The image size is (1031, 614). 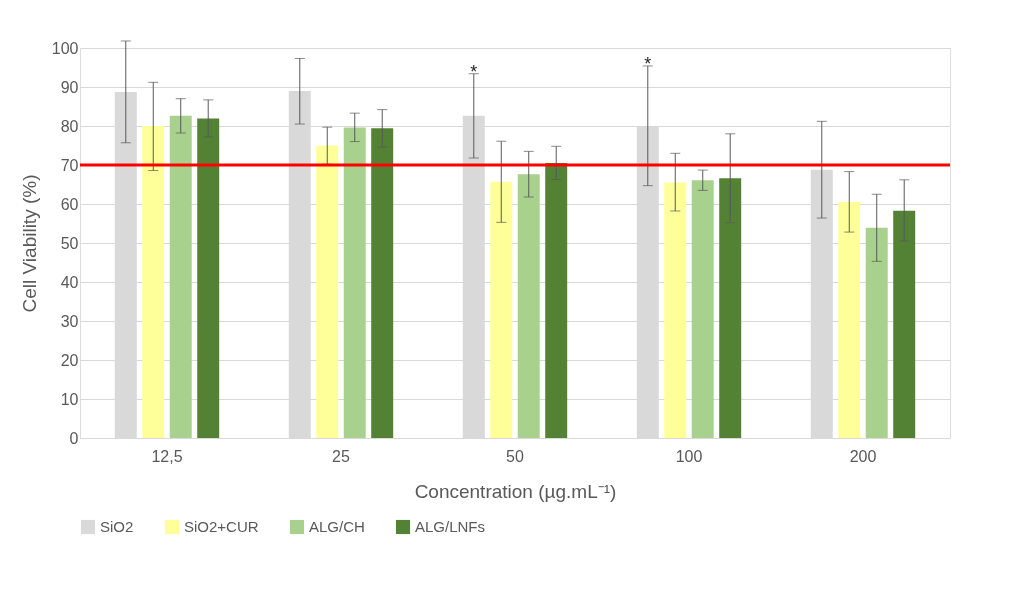 I want to click on legend-label: SiO2, so click(x=117, y=526).